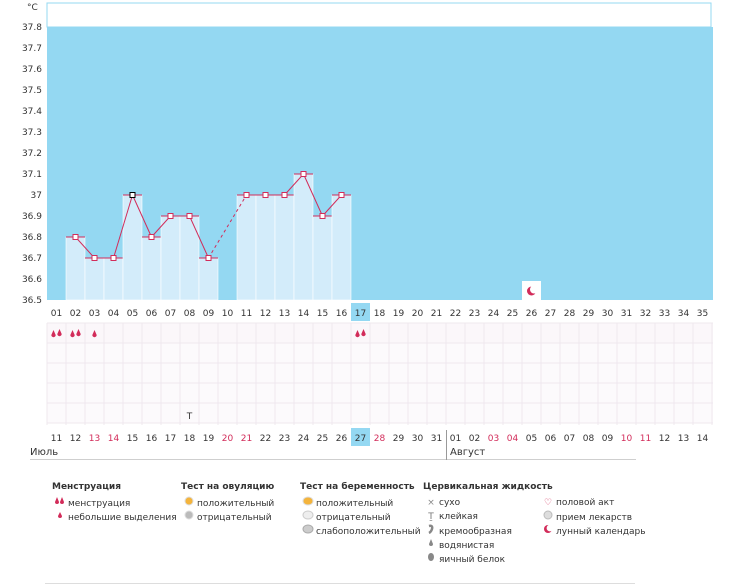 Image resolution: width=750 pixels, height=587 pixels. I want to click on legend-item: слабоположительный, so click(360, 531).